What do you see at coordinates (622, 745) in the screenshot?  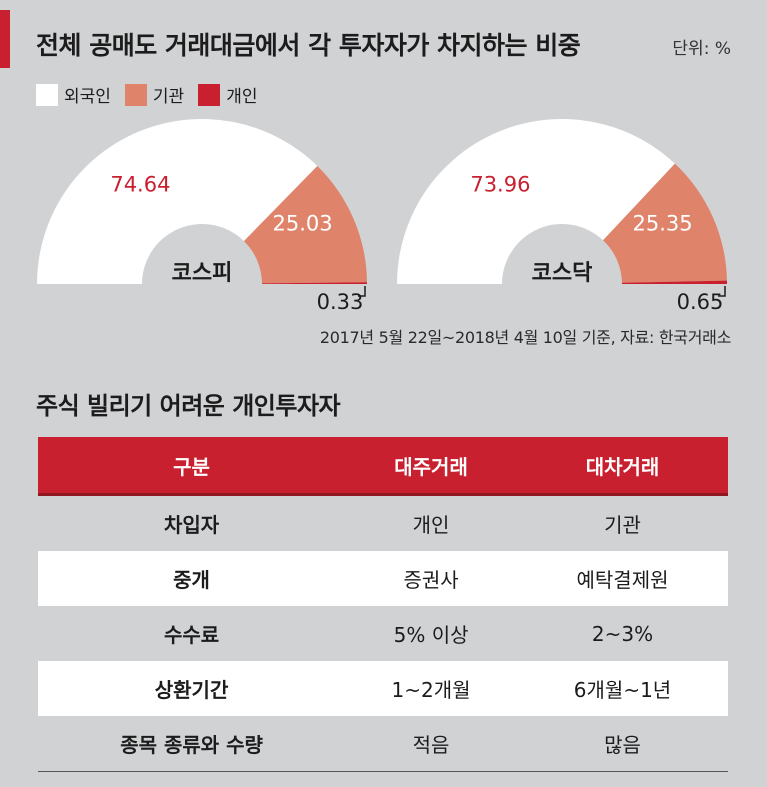 I see `cell-securities-lending: 많음` at bounding box center [622, 745].